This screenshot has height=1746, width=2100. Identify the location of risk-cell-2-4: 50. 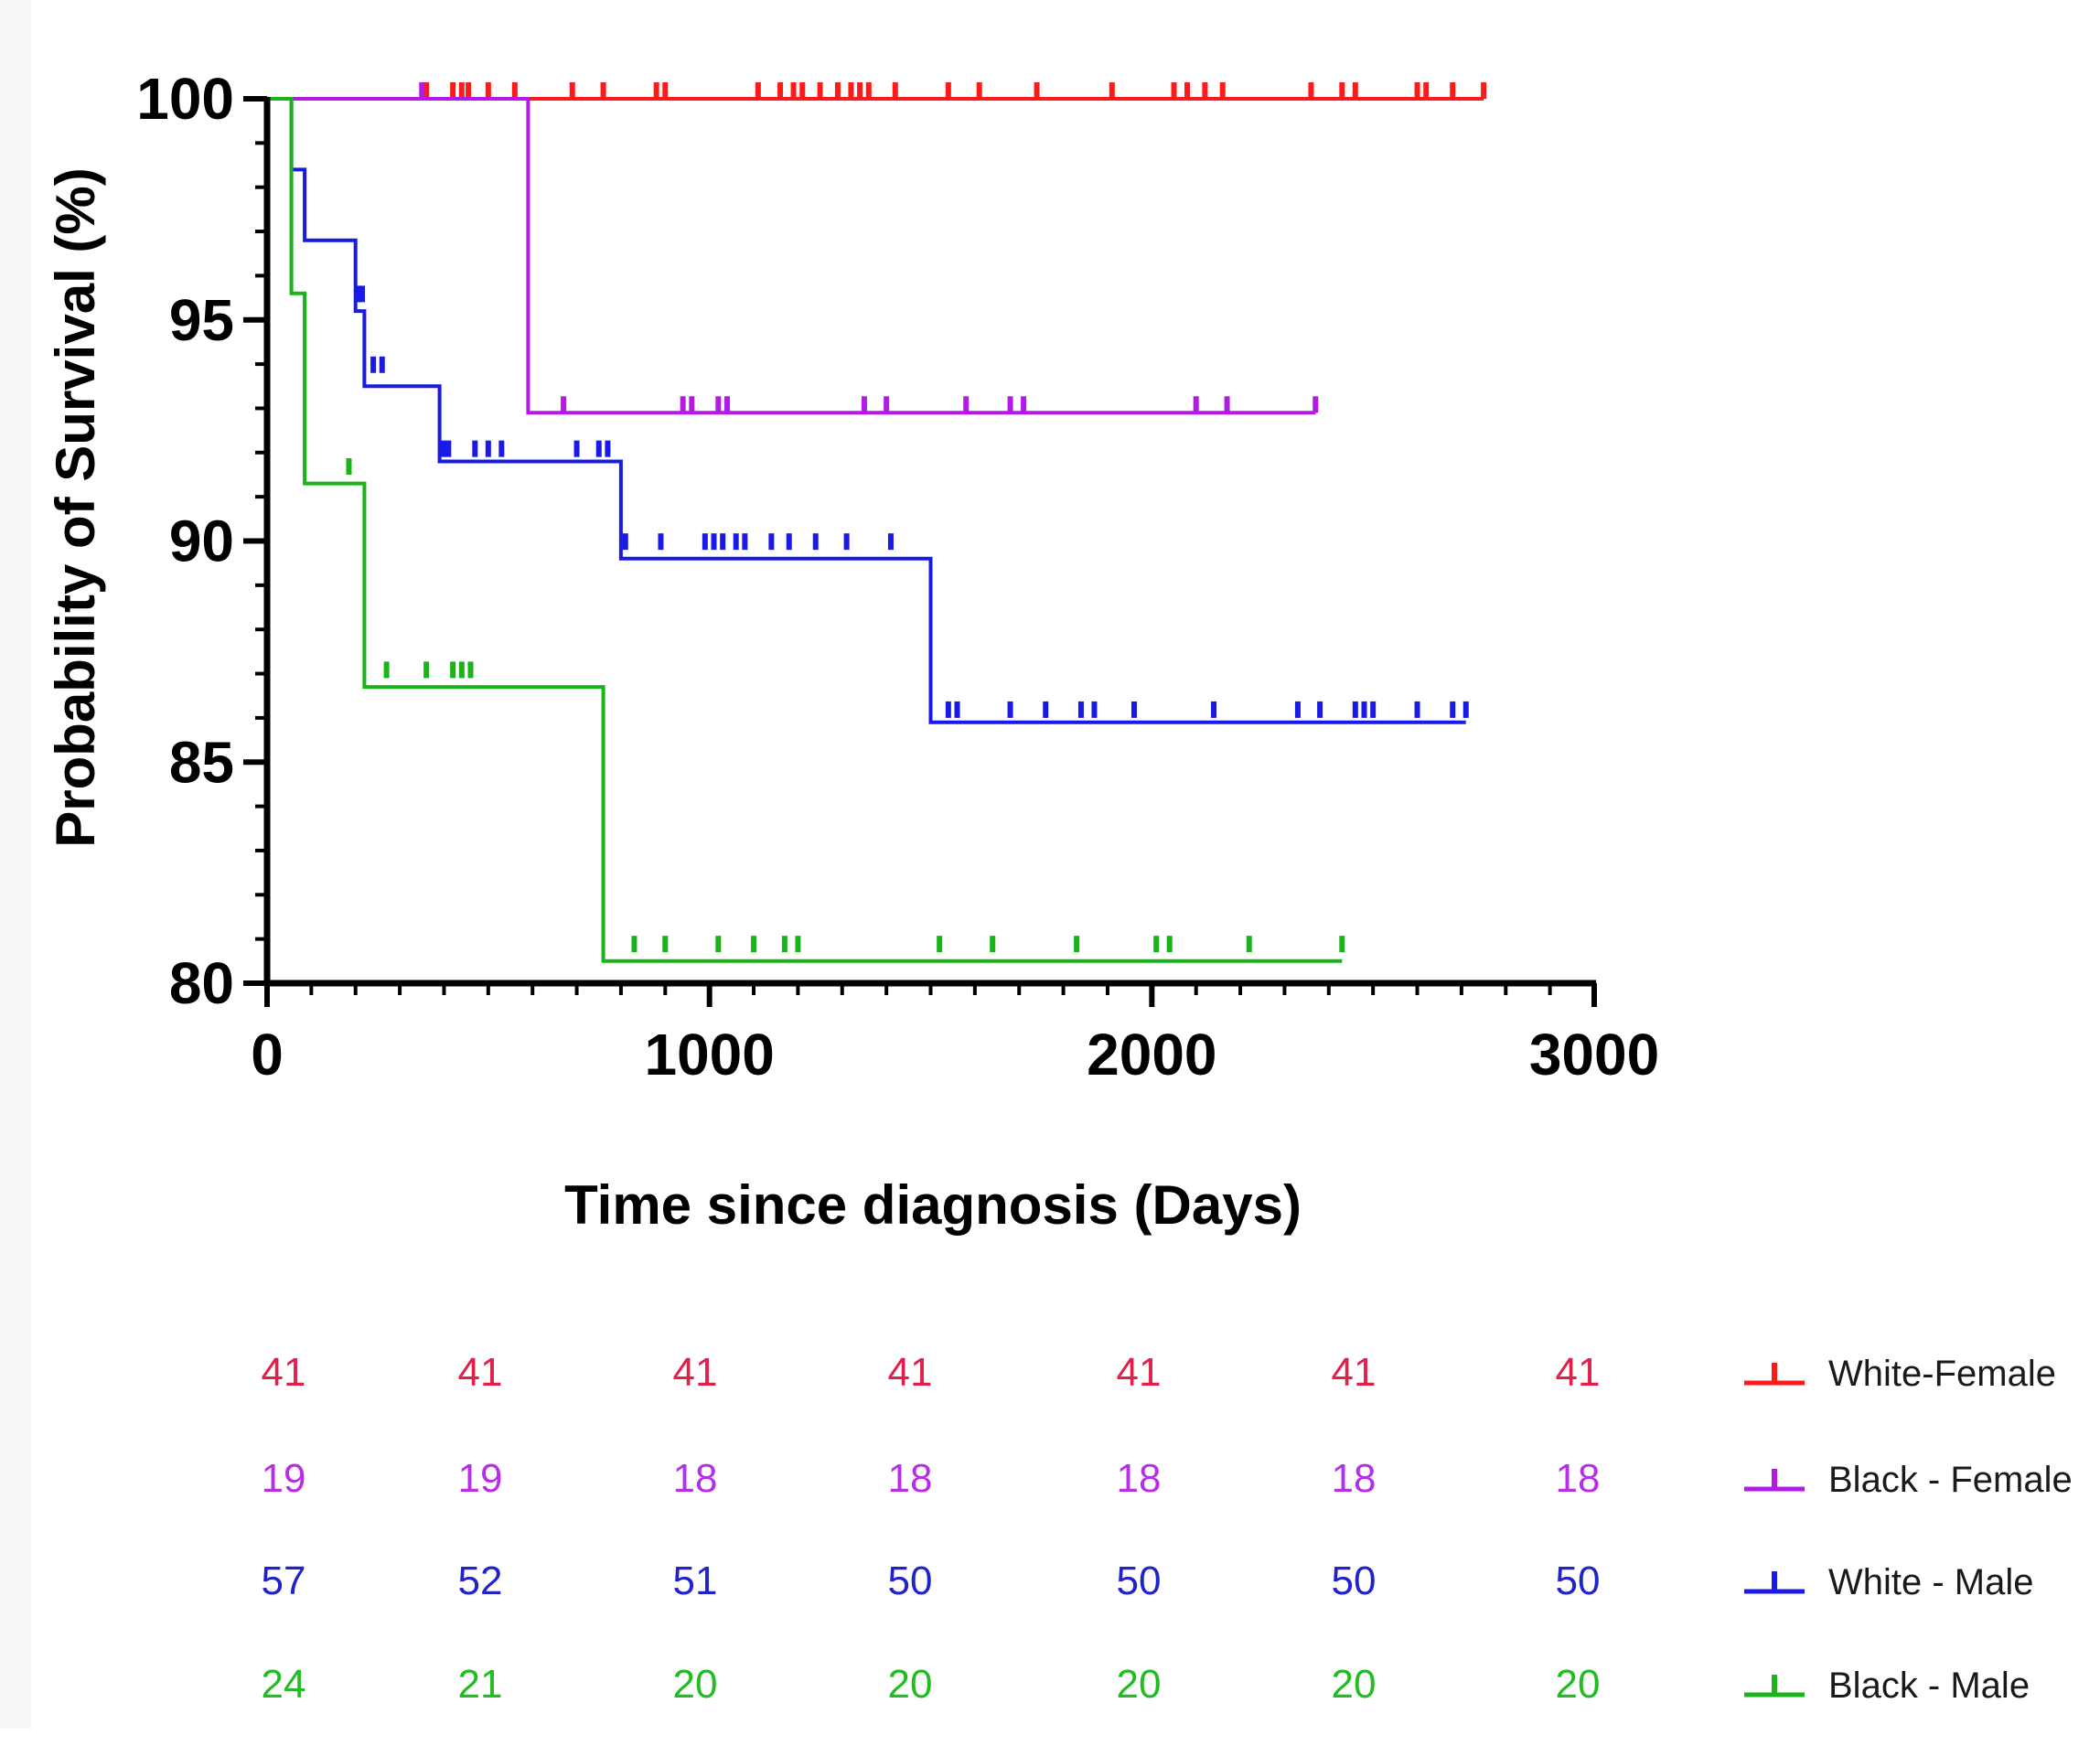
(1139, 1581).